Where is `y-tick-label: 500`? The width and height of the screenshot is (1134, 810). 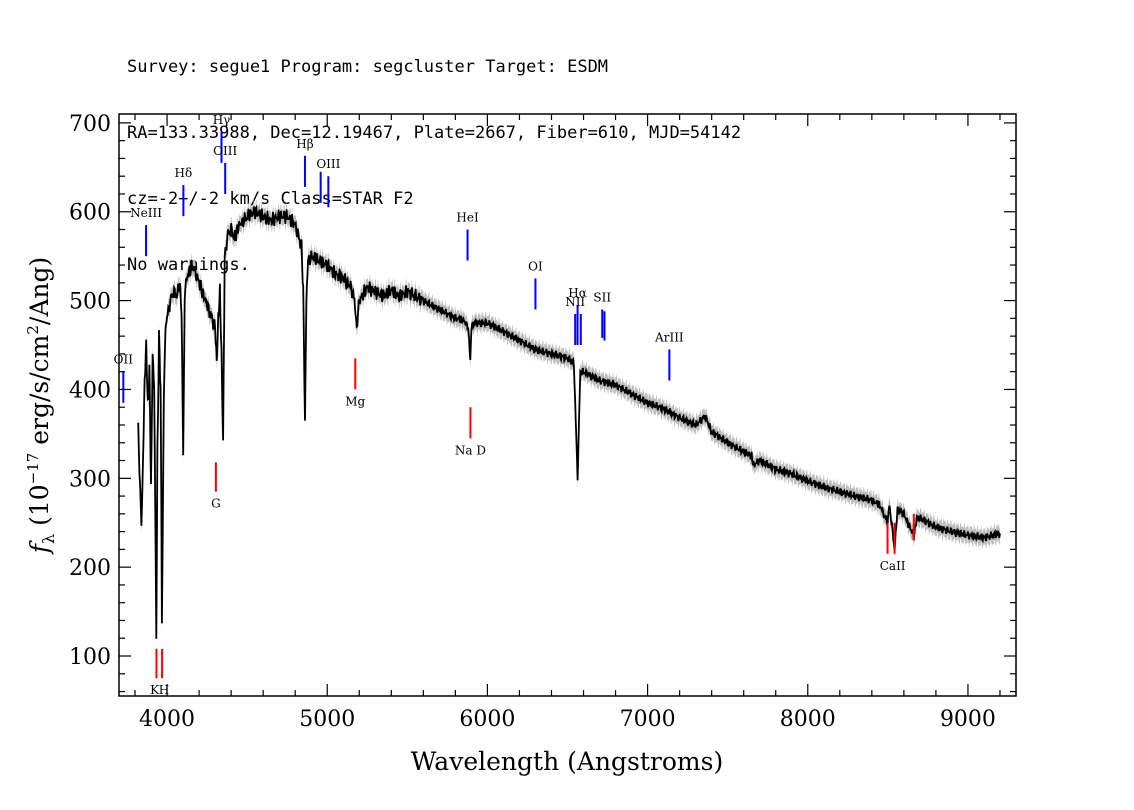 y-tick-label: 500 is located at coordinates (90, 302).